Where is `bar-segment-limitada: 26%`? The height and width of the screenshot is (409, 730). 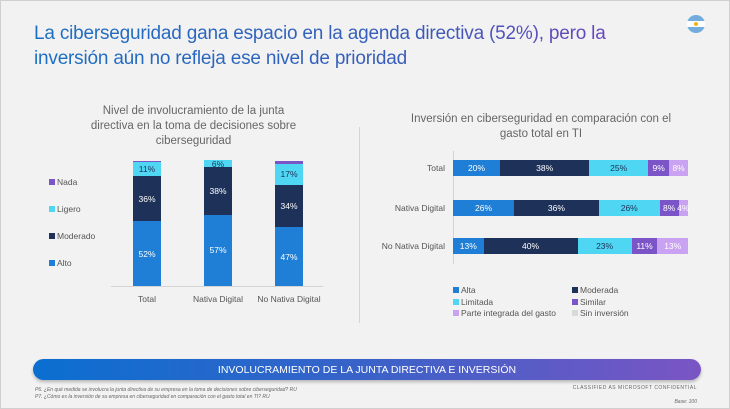 bar-segment-limitada: 26% is located at coordinates (629, 208).